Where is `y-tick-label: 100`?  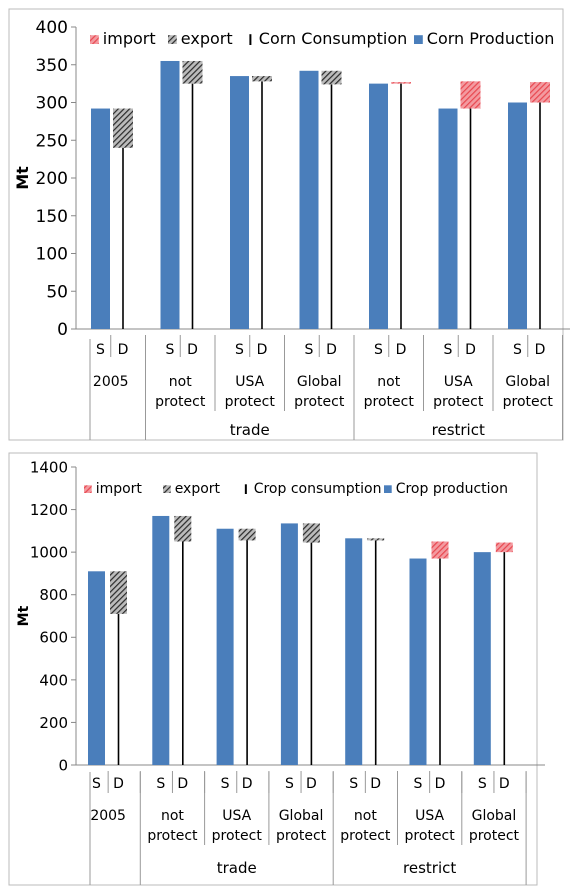 y-tick-label: 100 is located at coordinates (52, 255).